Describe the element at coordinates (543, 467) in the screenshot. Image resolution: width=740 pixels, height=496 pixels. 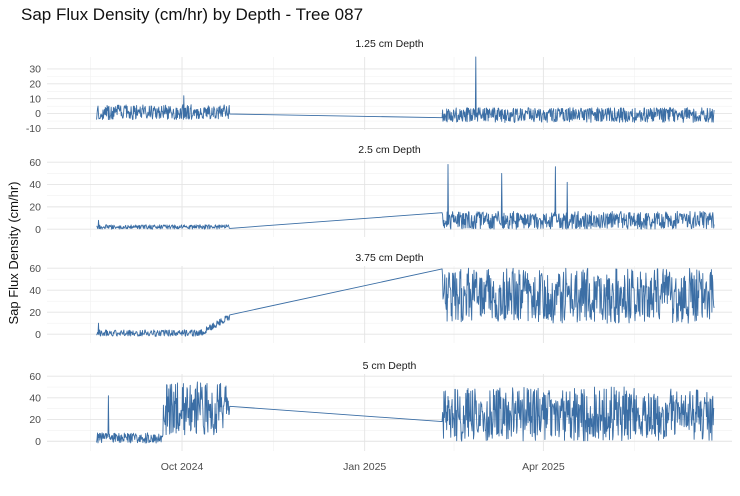
I see `x-tick-label: Apr 2025` at that location.